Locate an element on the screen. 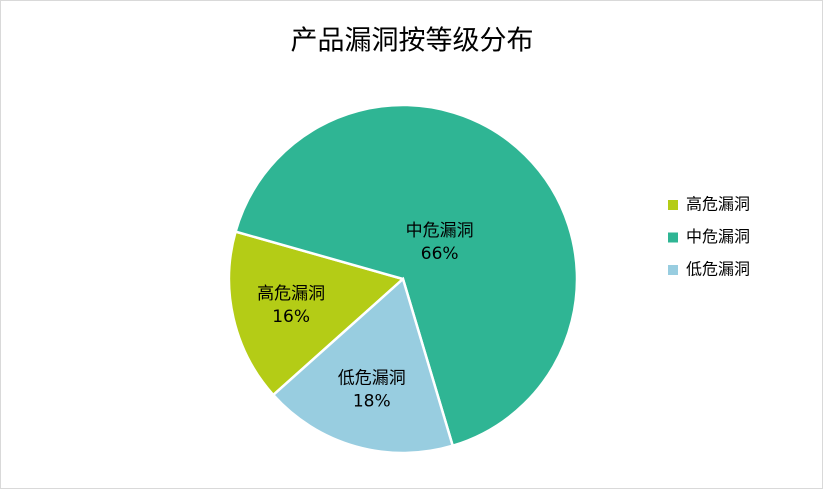  slice-value-label: 18% is located at coordinates (372, 402).